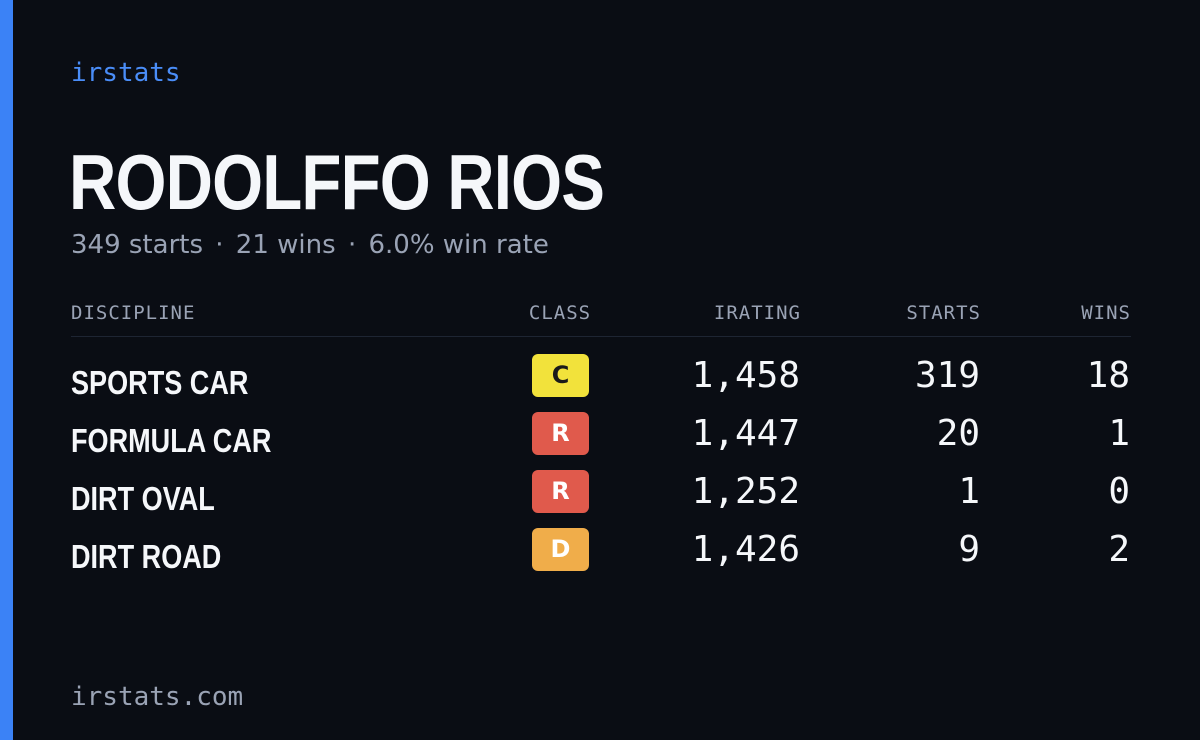 This screenshot has height=740, width=1200. I want to click on header-starts: STARTS, so click(943, 313).